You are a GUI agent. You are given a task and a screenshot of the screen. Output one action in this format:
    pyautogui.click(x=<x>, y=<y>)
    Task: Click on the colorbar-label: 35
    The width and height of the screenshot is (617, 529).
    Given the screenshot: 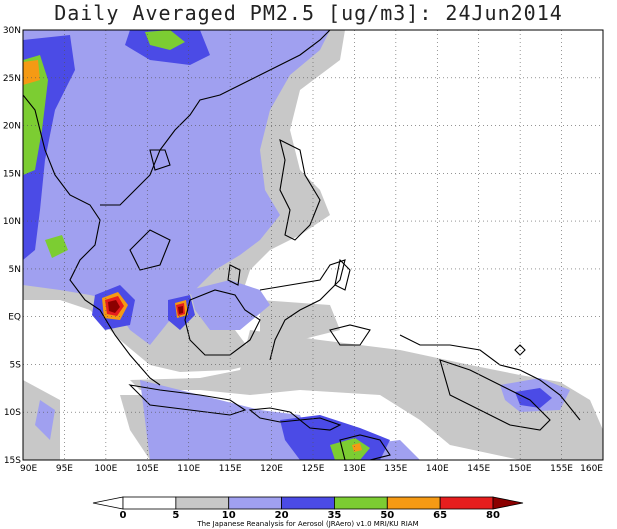 What is the action you would take?
    pyautogui.click(x=334, y=515)
    